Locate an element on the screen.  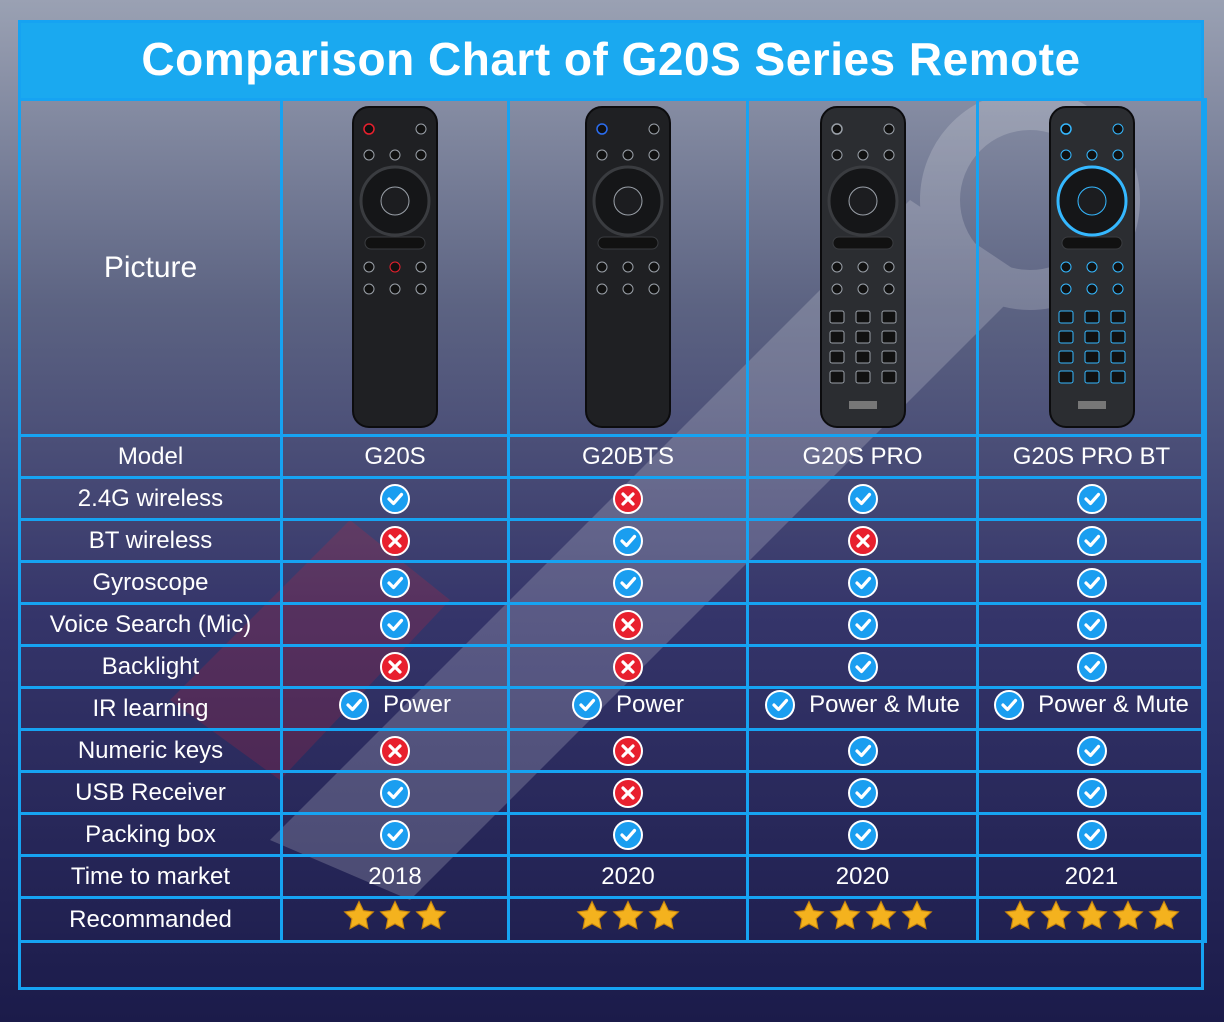
row-label-text: Voice Search (Mic) is located at coordinates (150, 624).